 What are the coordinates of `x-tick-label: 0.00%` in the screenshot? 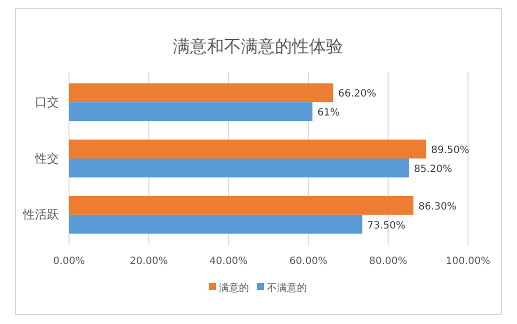 It's located at (69, 262).